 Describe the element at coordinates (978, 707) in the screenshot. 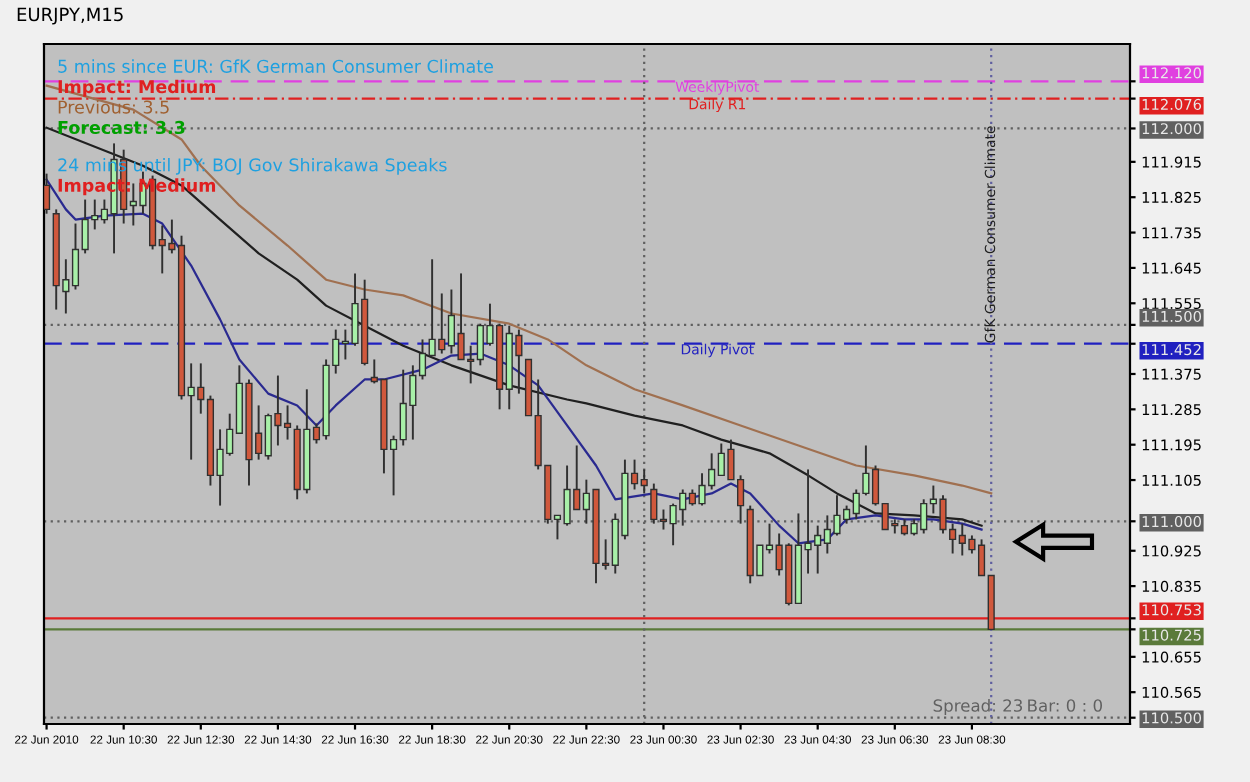

I see `annotation: Spread: 23` at that location.